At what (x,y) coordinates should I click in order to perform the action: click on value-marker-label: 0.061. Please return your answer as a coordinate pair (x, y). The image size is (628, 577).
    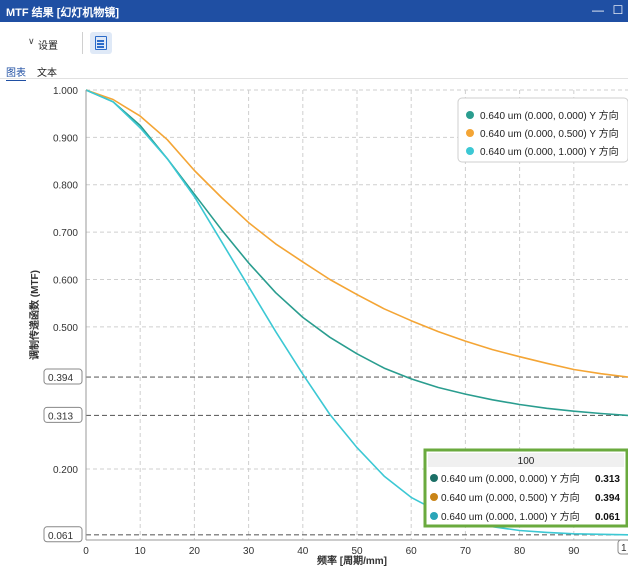
    Looking at the image, I should click on (60, 536).